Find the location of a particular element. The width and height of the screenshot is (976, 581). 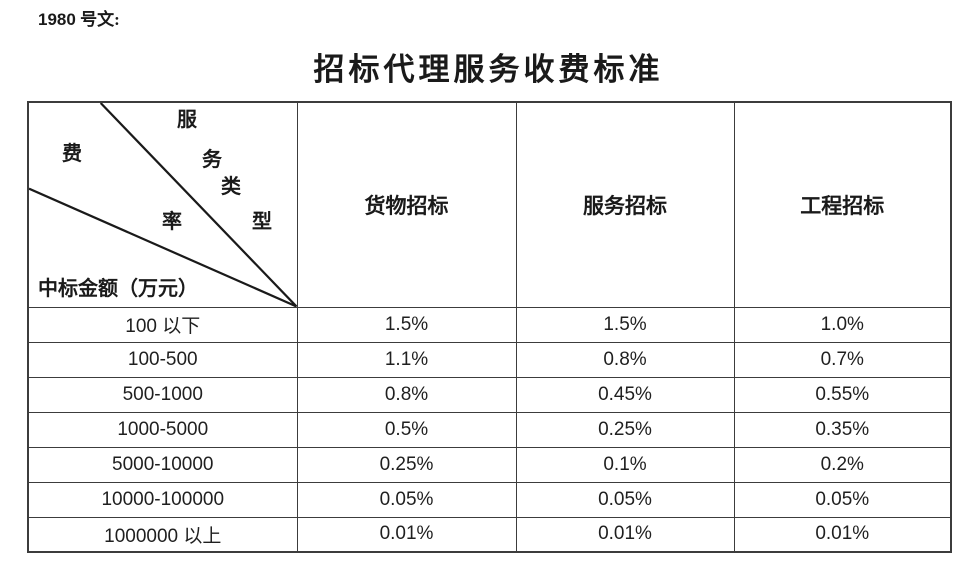

diagonal-lines is located at coordinates (163, 205).